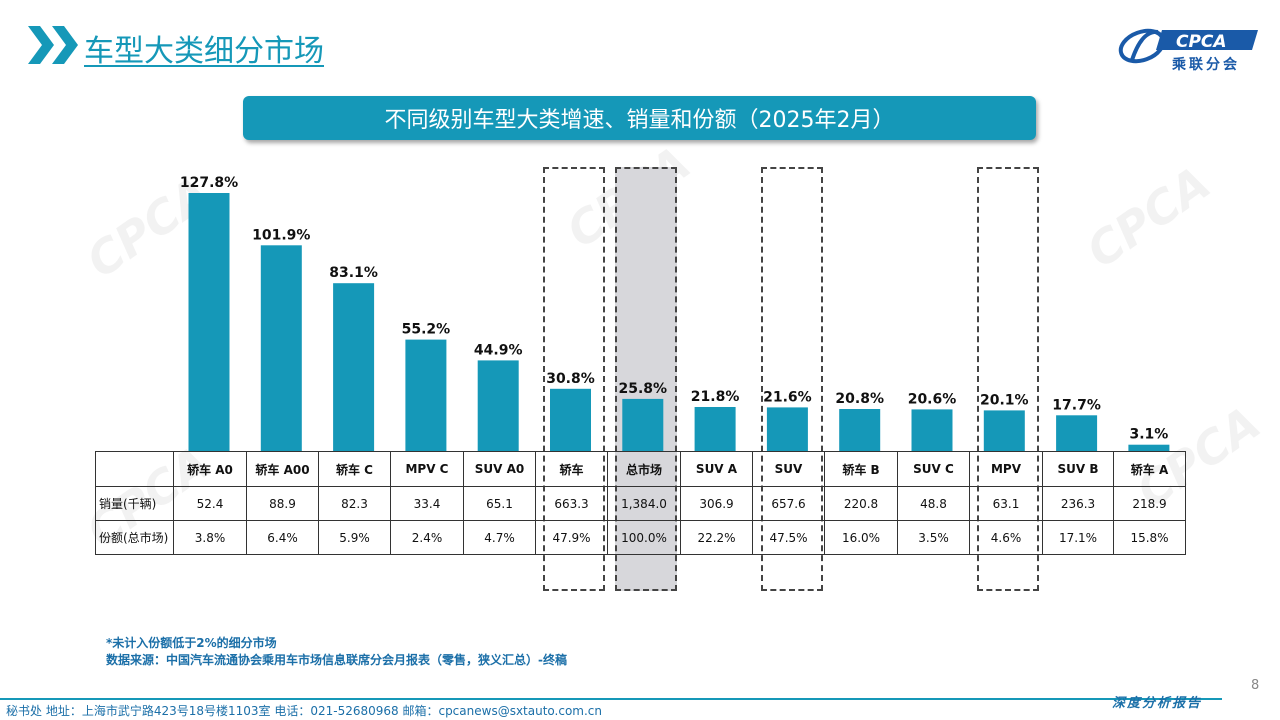 The height and width of the screenshot is (720, 1280). What do you see at coordinates (134, 503) in the screenshot?
I see `row-label-sales: 销量(千辆)` at bounding box center [134, 503].